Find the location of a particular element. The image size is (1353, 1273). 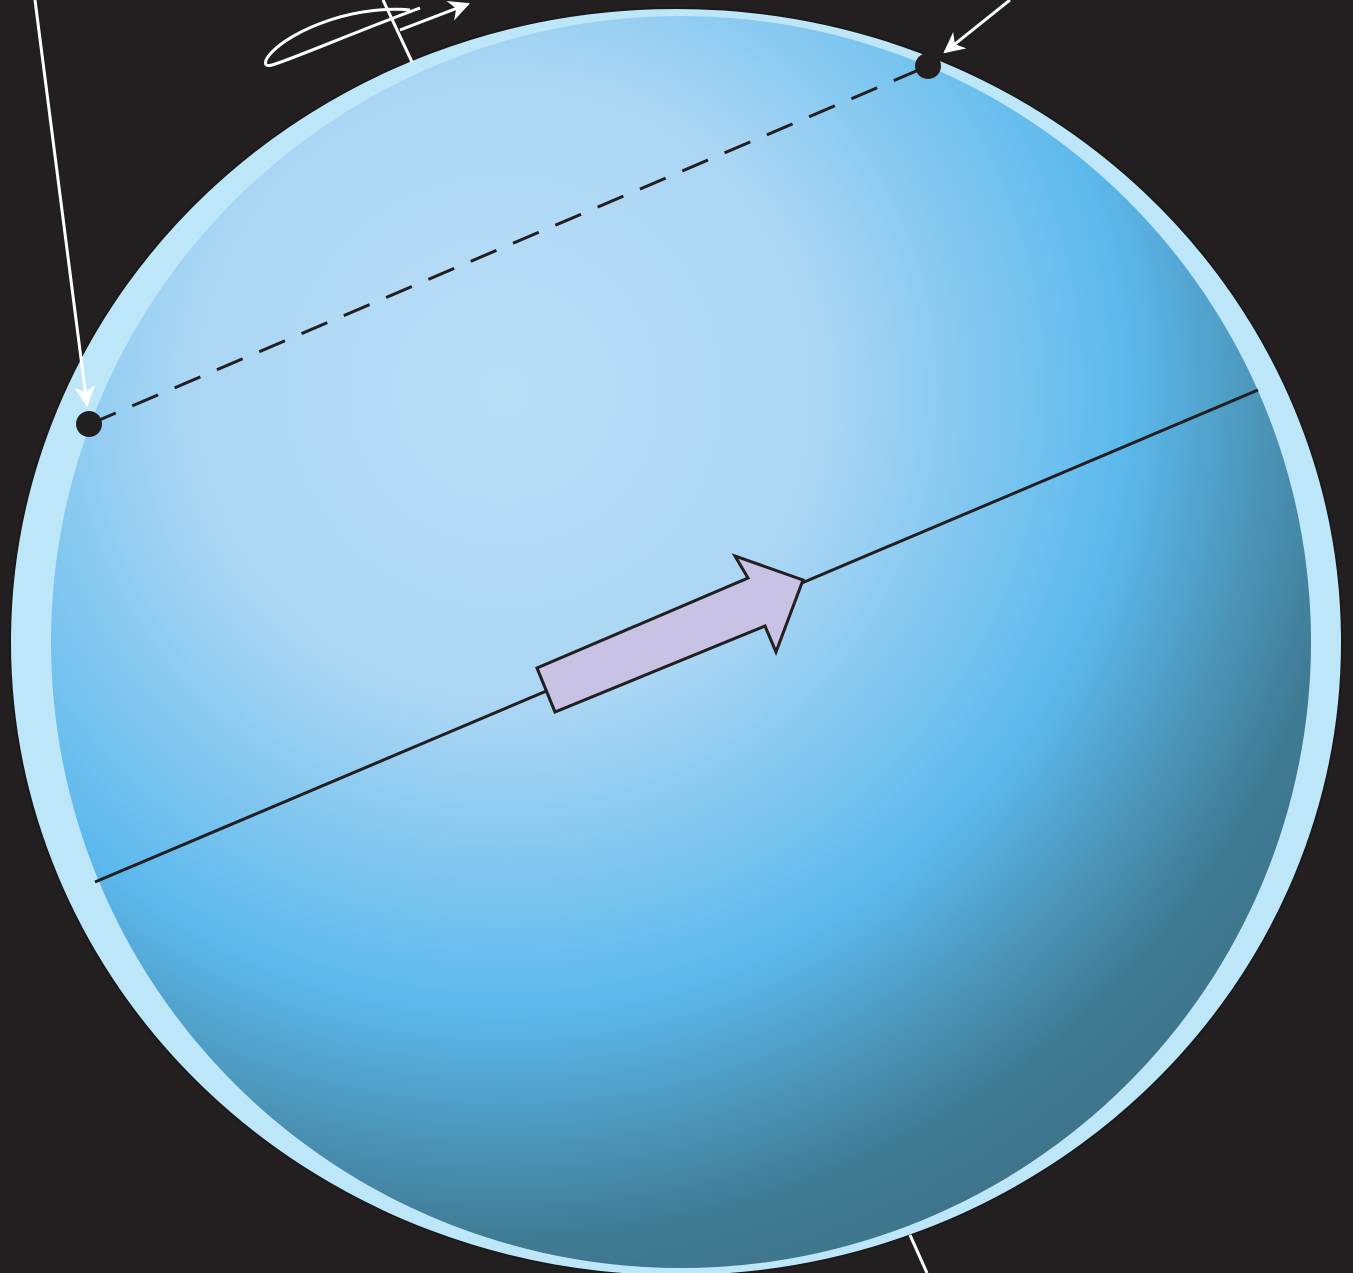

rotation-loop is located at coordinates (342, 37).